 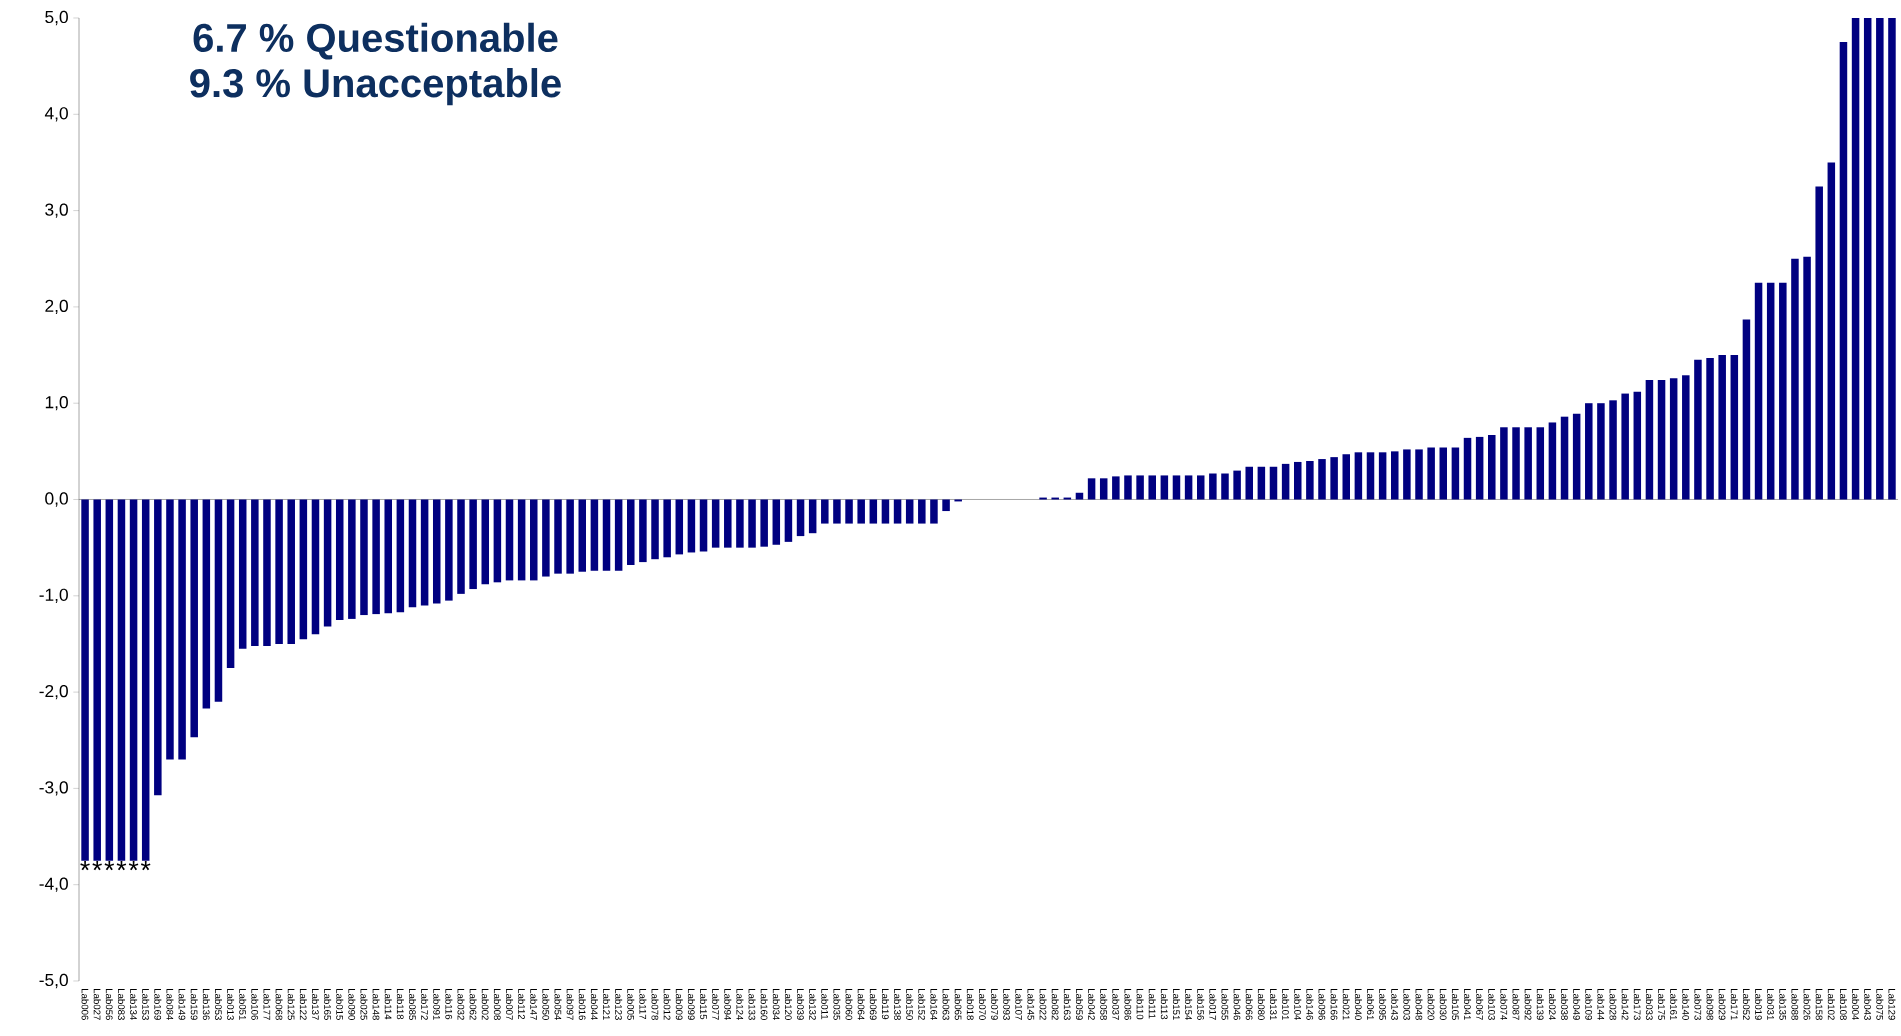 What do you see at coordinates (1334, 1004) in the screenshot?
I see `x-tick-label: Lab166` at bounding box center [1334, 1004].